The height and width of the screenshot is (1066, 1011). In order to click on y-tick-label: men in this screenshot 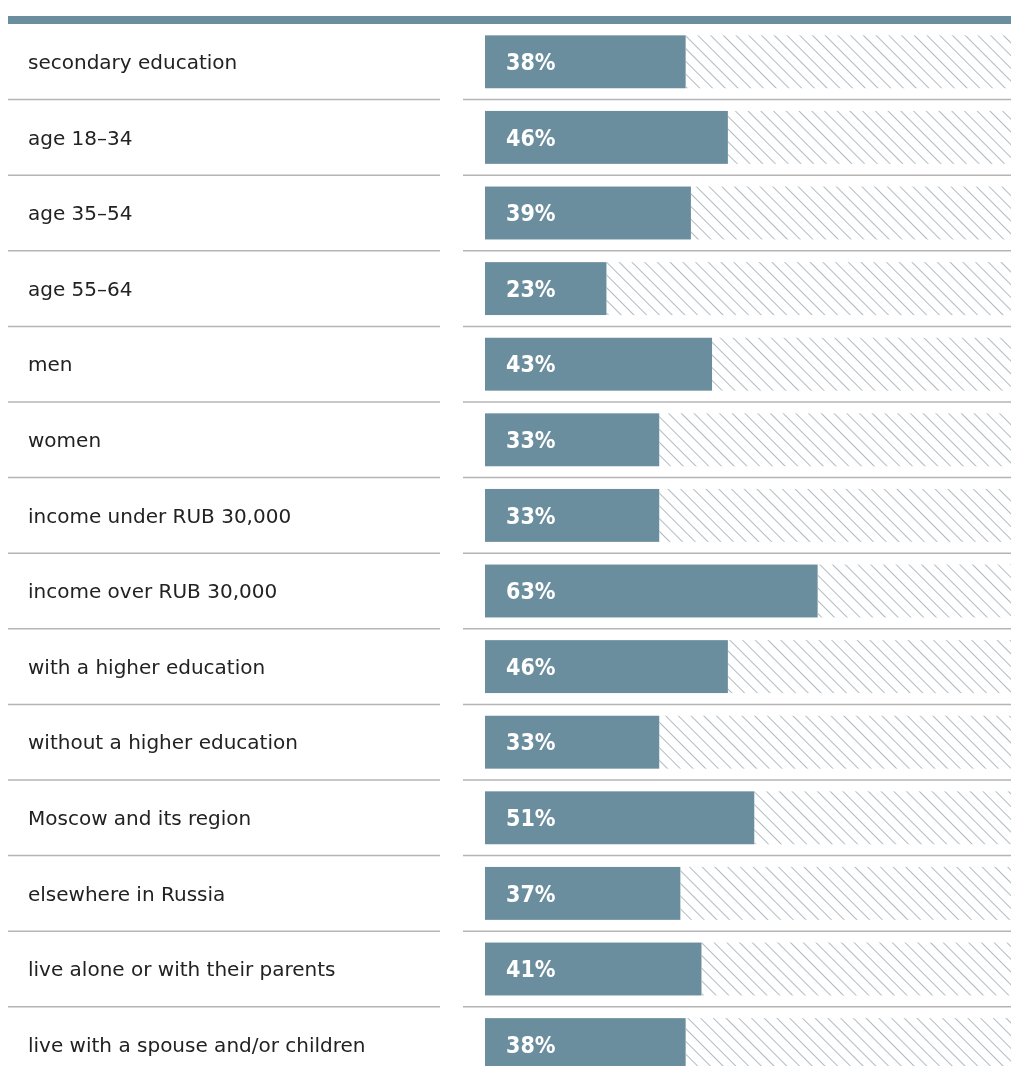, I will do `click(50, 364)`.